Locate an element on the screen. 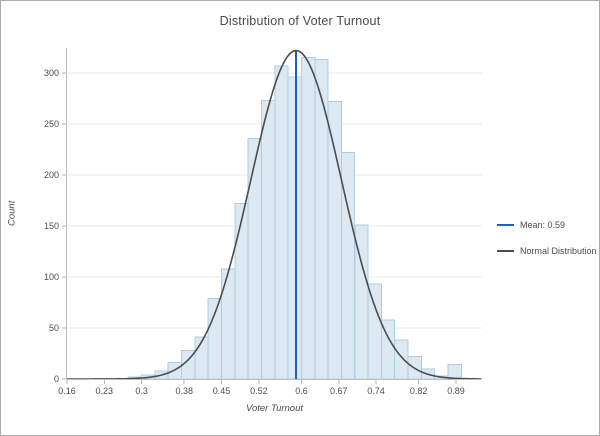 This screenshot has height=436, width=600. legend-item-label: Mean: 0.59 is located at coordinates (543, 225).